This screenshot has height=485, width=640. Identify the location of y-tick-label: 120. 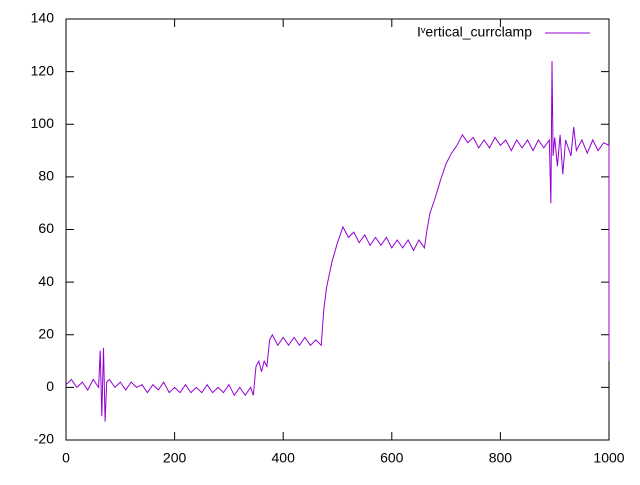
(43, 70).